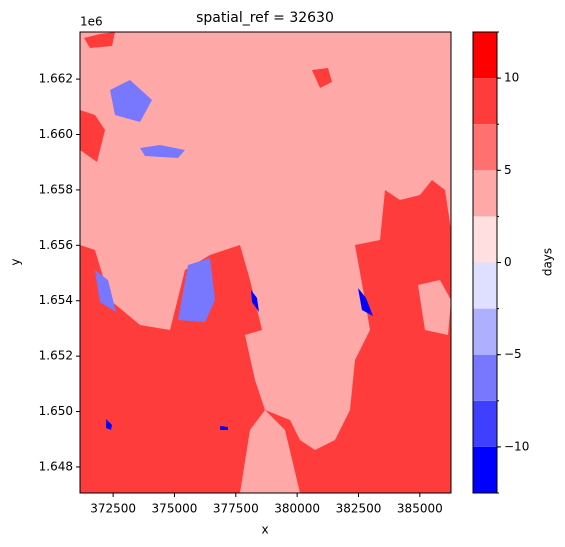  Describe the element at coordinates (113, 509) in the screenshot. I see `x-tick-label: 372500` at that location.